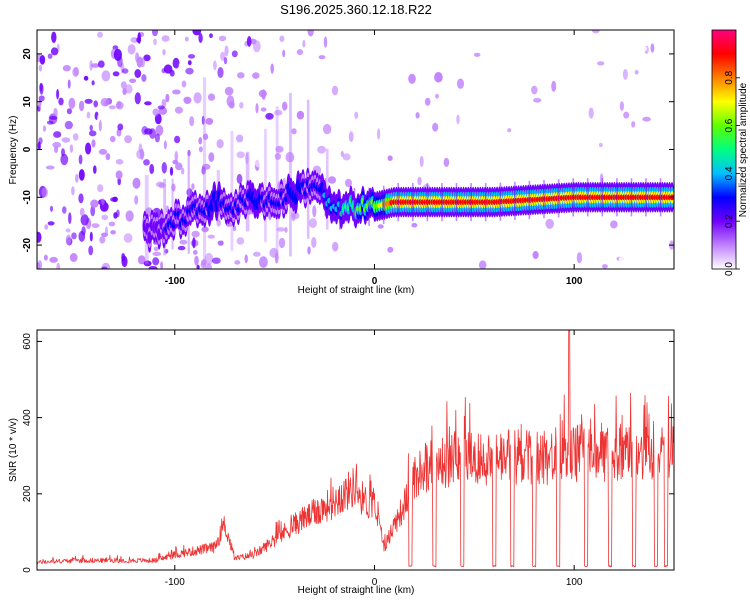 This screenshot has height=600, width=750. Describe the element at coordinates (375, 582) in the screenshot. I see `x-tick-label: 0` at that location.